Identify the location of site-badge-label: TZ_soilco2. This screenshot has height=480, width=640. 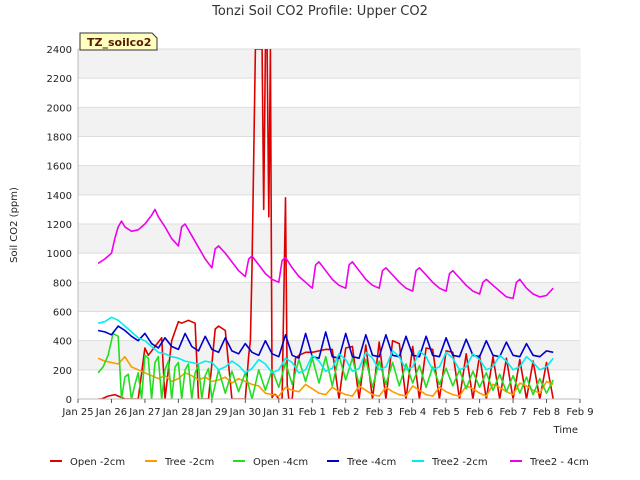
(119, 42).